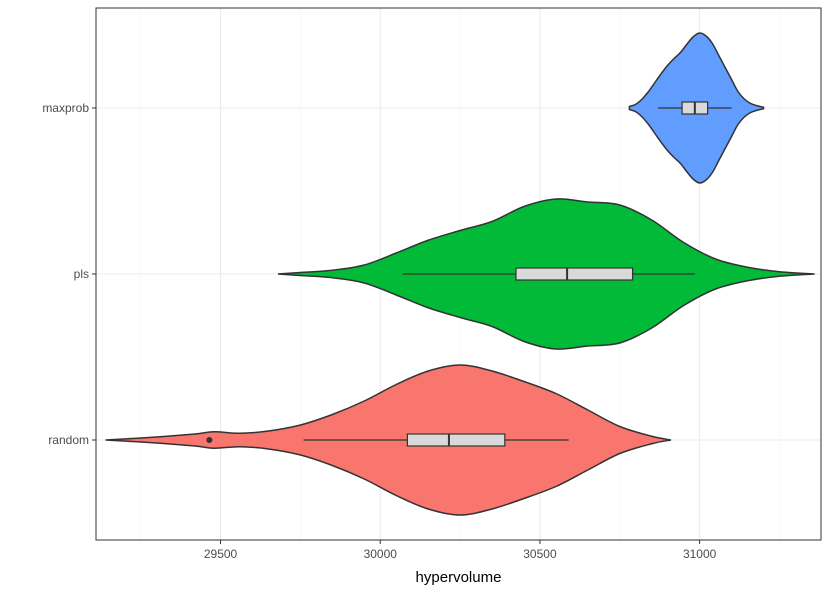  What do you see at coordinates (381, 554) in the screenshot?
I see `x-tick-label: 30000` at bounding box center [381, 554].